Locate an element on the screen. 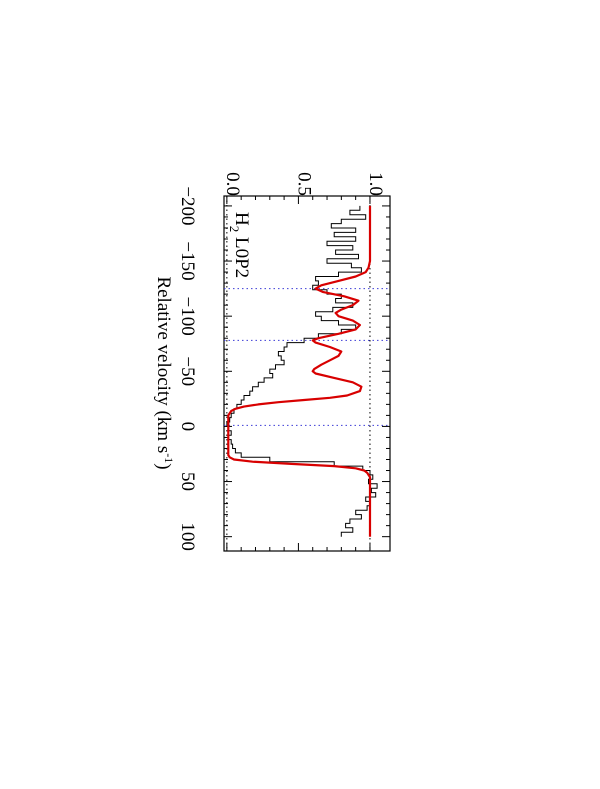 This screenshot has height=789, width=600. x-axis-title-superscript: -1 is located at coordinates (169, 458).